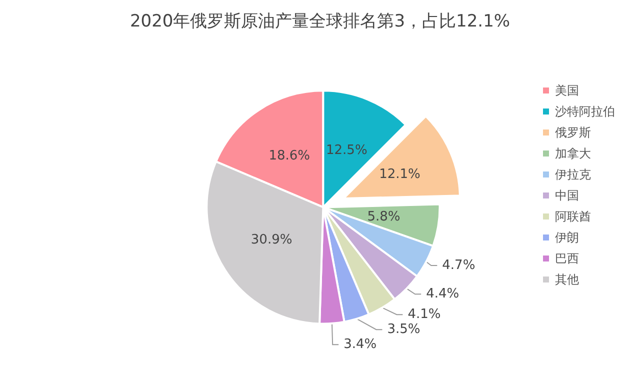 Image resolution: width=640 pixels, height=370 pixels. What do you see at coordinates (573, 153) in the screenshot?
I see `legend-label: 加拿大` at bounding box center [573, 153].